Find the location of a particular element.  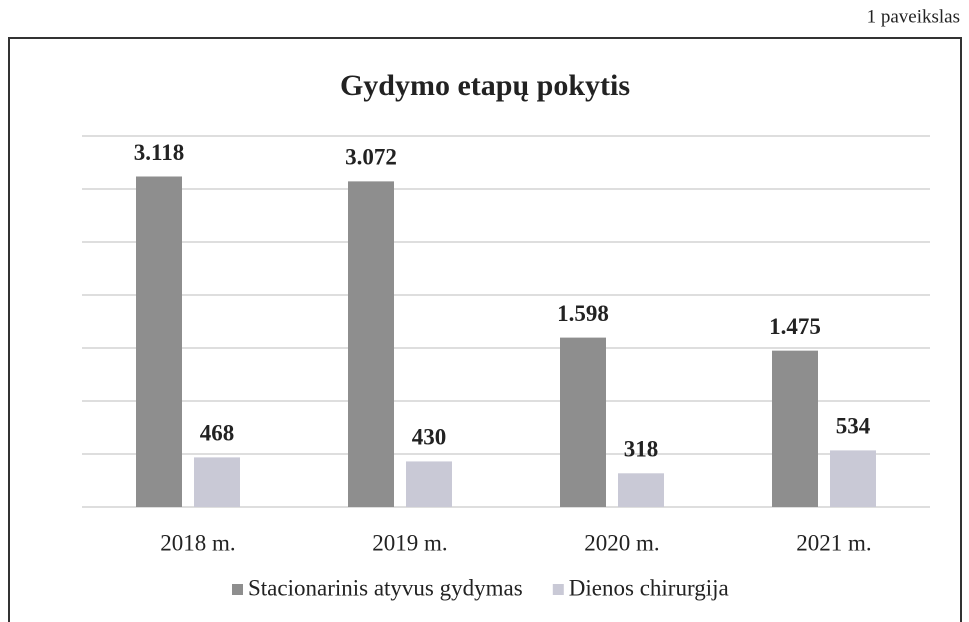

value-label: 430 is located at coordinates (429, 437).